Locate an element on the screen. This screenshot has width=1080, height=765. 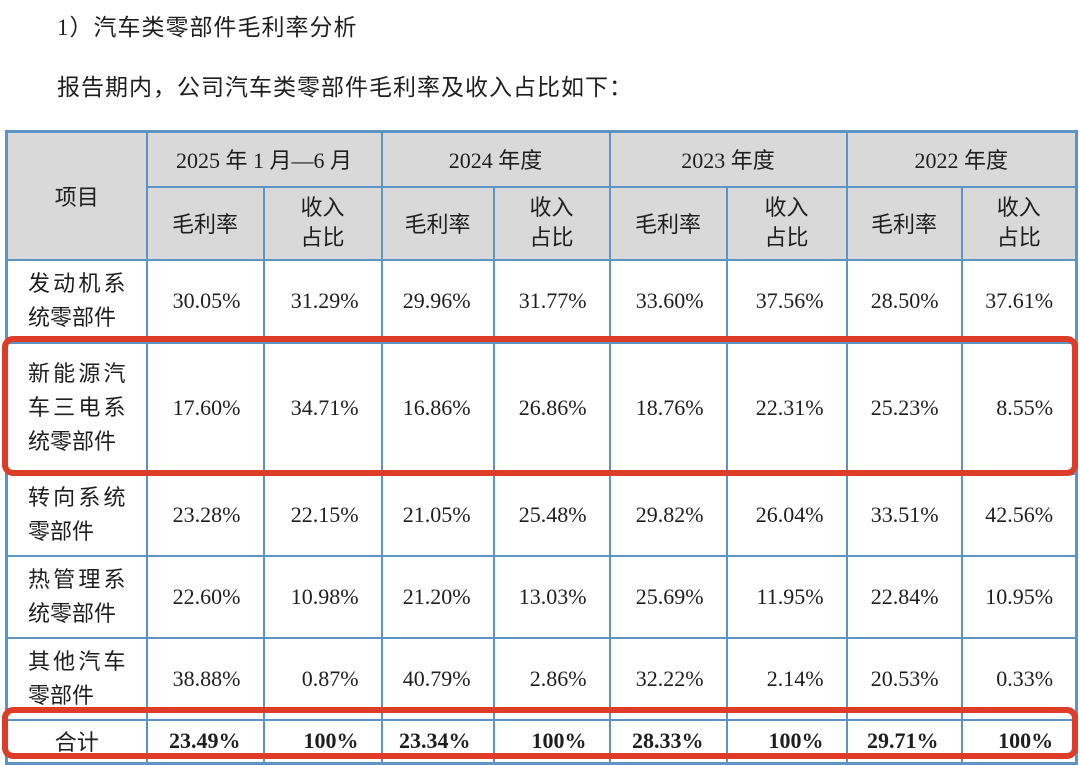
period-2025-header: 2025 年 1 月—6 月 is located at coordinates (264, 159).